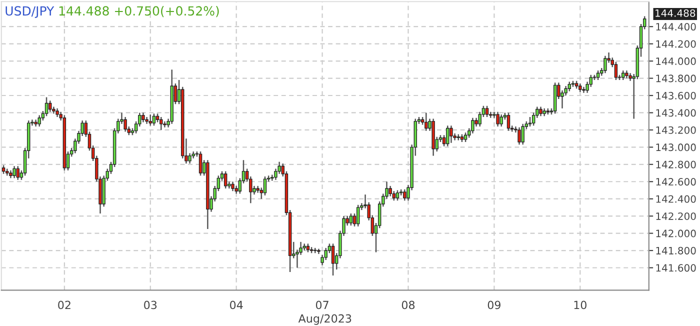 The image size is (700, 326). I want to click on x-tick-label: 08, so click(408, 305).